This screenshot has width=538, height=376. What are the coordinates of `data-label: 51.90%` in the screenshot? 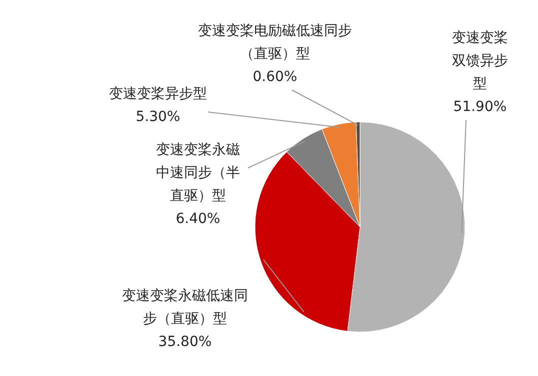 It's located at (480, 107).